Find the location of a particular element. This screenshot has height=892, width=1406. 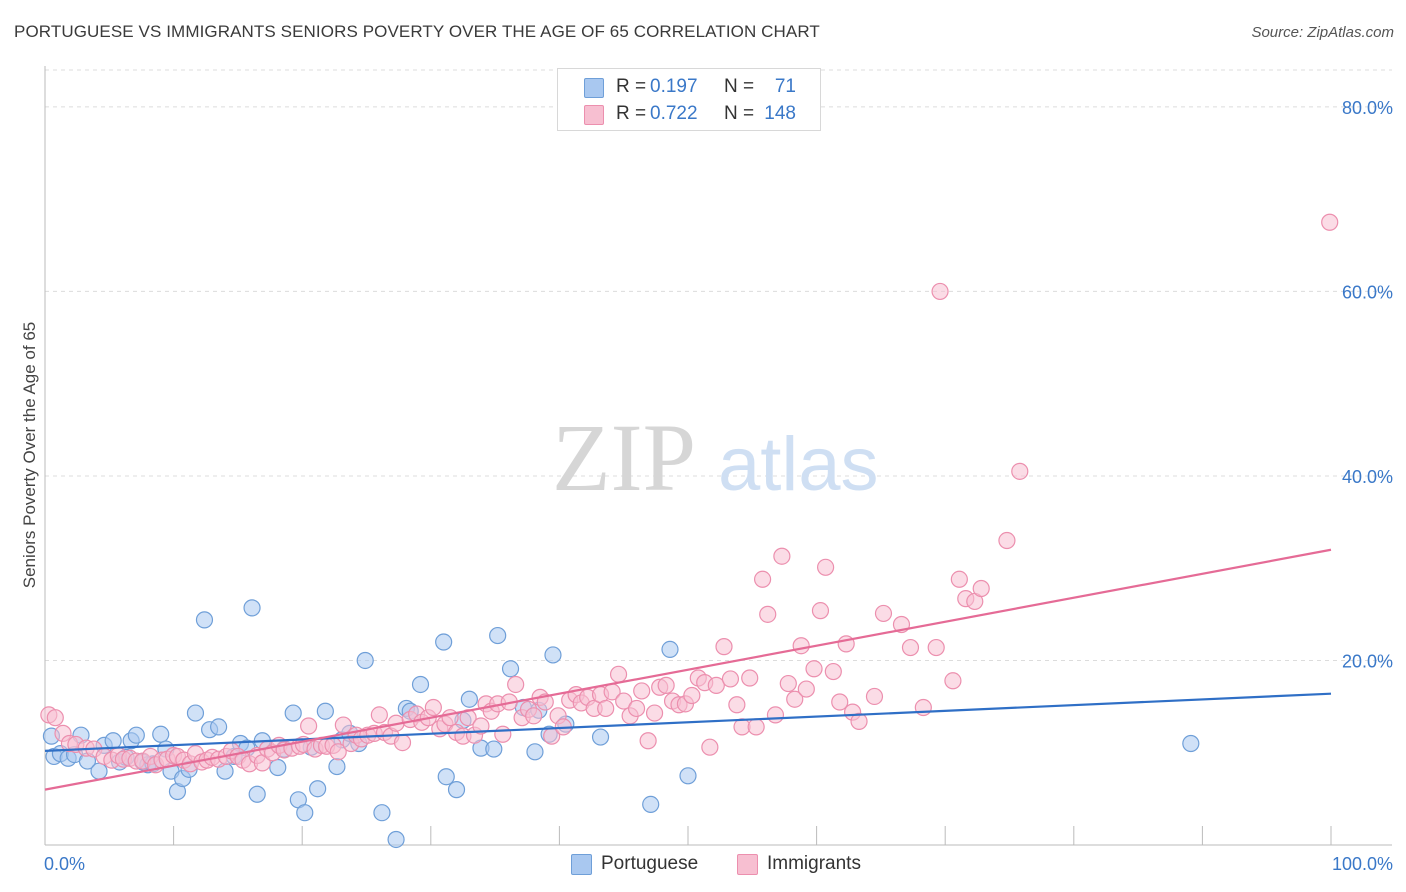

portuguese-legend-swatch is located at coordinates (581, 864).